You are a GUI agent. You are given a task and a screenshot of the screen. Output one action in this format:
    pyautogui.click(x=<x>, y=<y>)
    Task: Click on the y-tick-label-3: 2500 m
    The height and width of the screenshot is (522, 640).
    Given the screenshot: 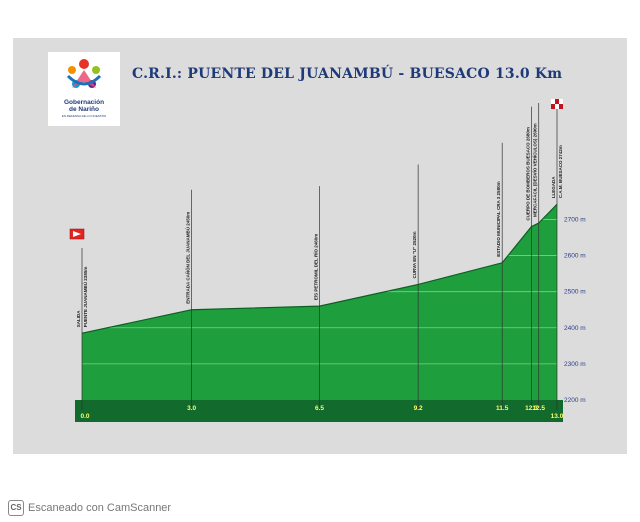 What is the action you would take?
    pyautogui.click(x=575, y=292)
    